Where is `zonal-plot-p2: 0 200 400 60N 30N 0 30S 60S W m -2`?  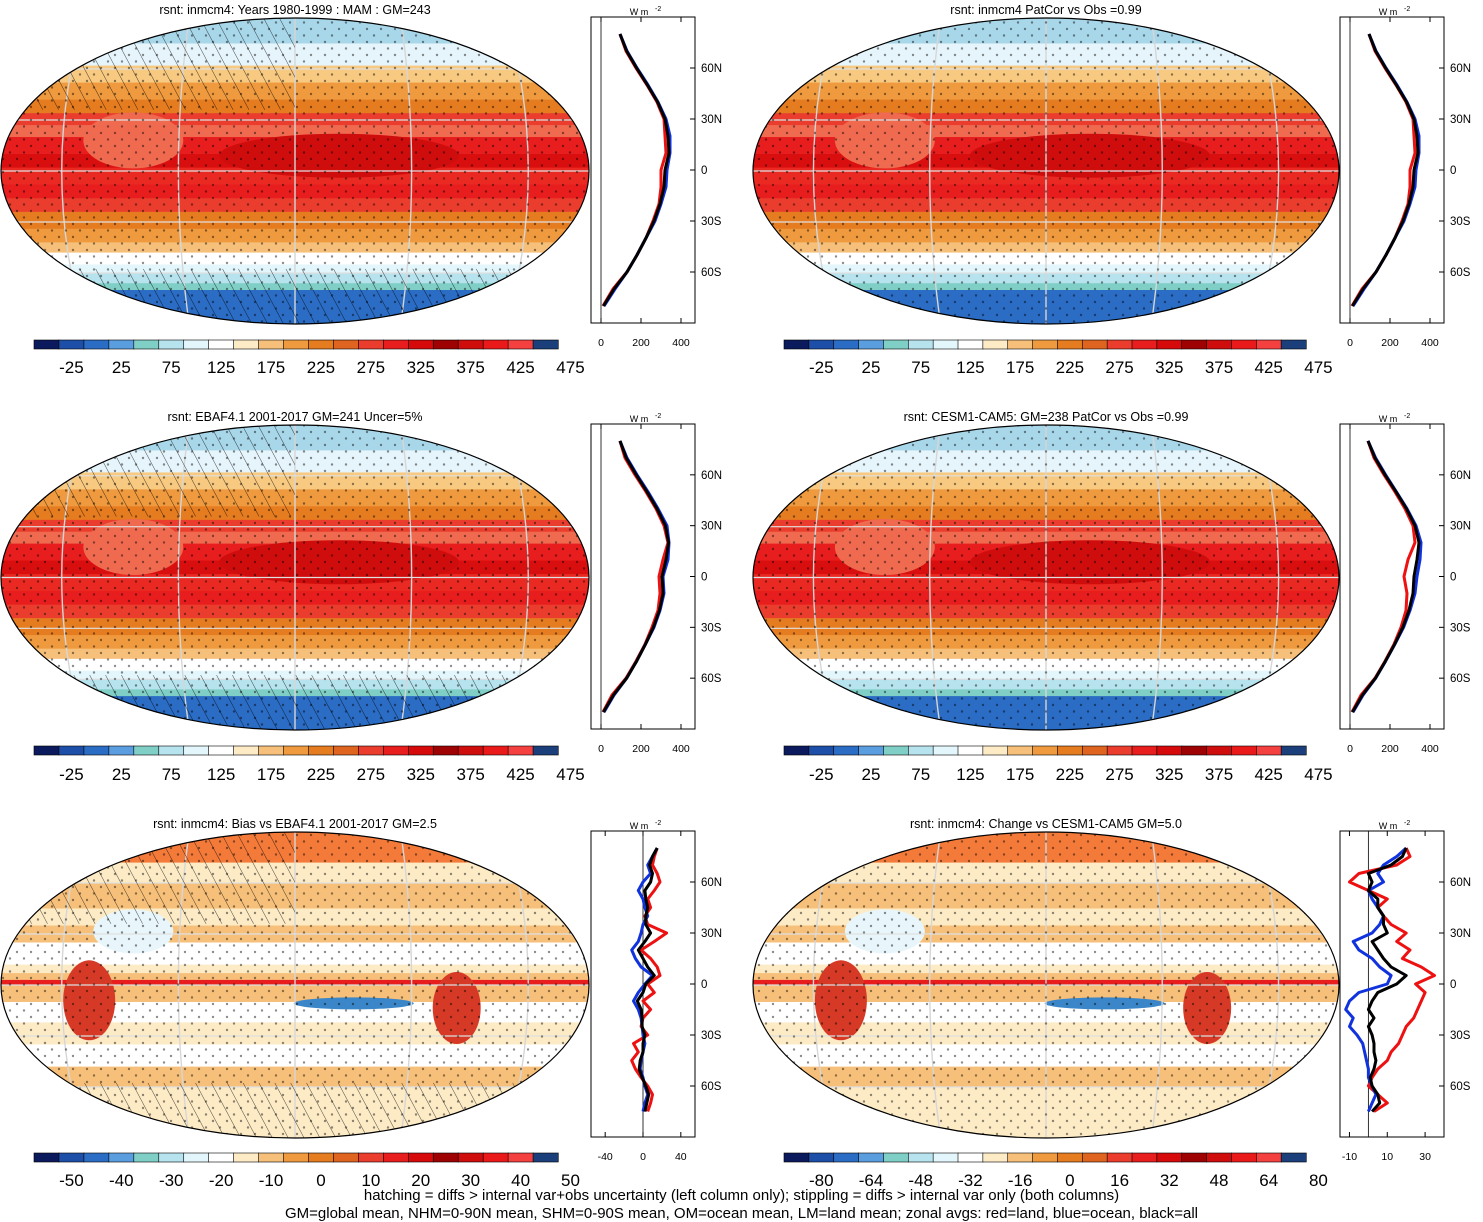
zonal-plot-p2: 0 200 400 60N 30N 0 30S 60S W m -2 is located at coordinates (1405, 177).